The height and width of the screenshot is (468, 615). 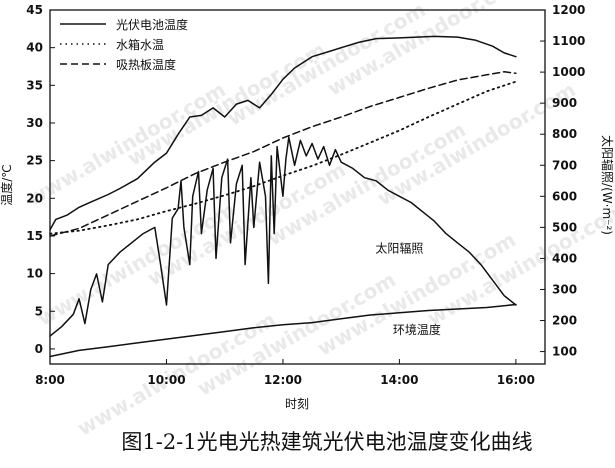 What do you see at coordinates (564, 352) in the screenshot?
I see `y-right-tick-label: 100` at bounding box center [564, 352].